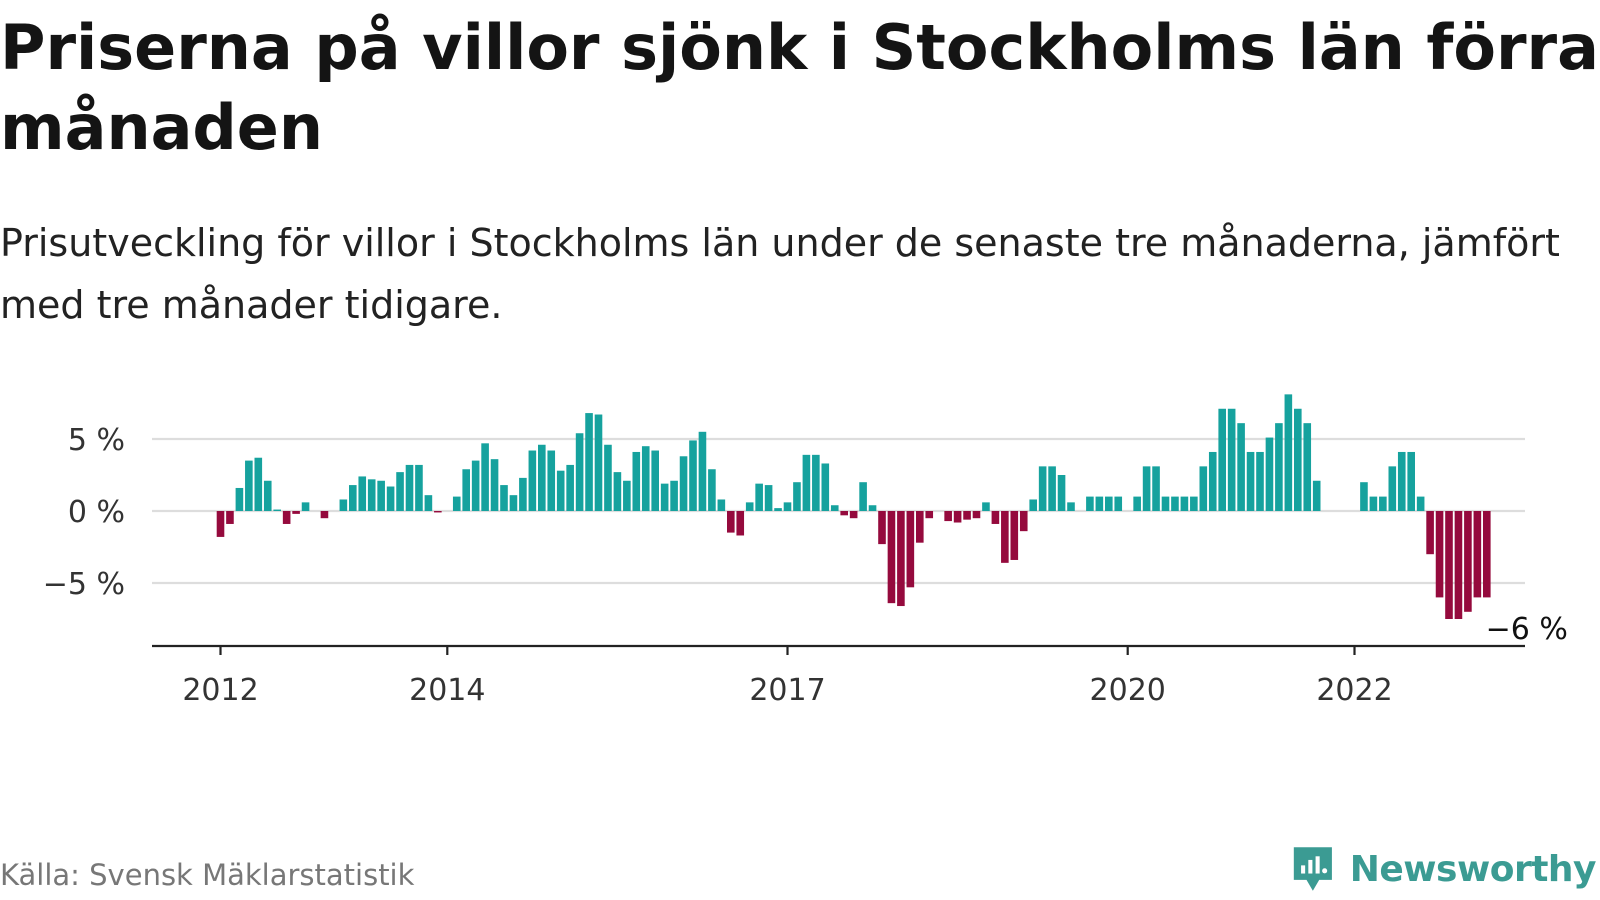 The height and width of the screenshot is (900, 1600). I want to click on y-tick-label: 0 %, so click(96, 512).